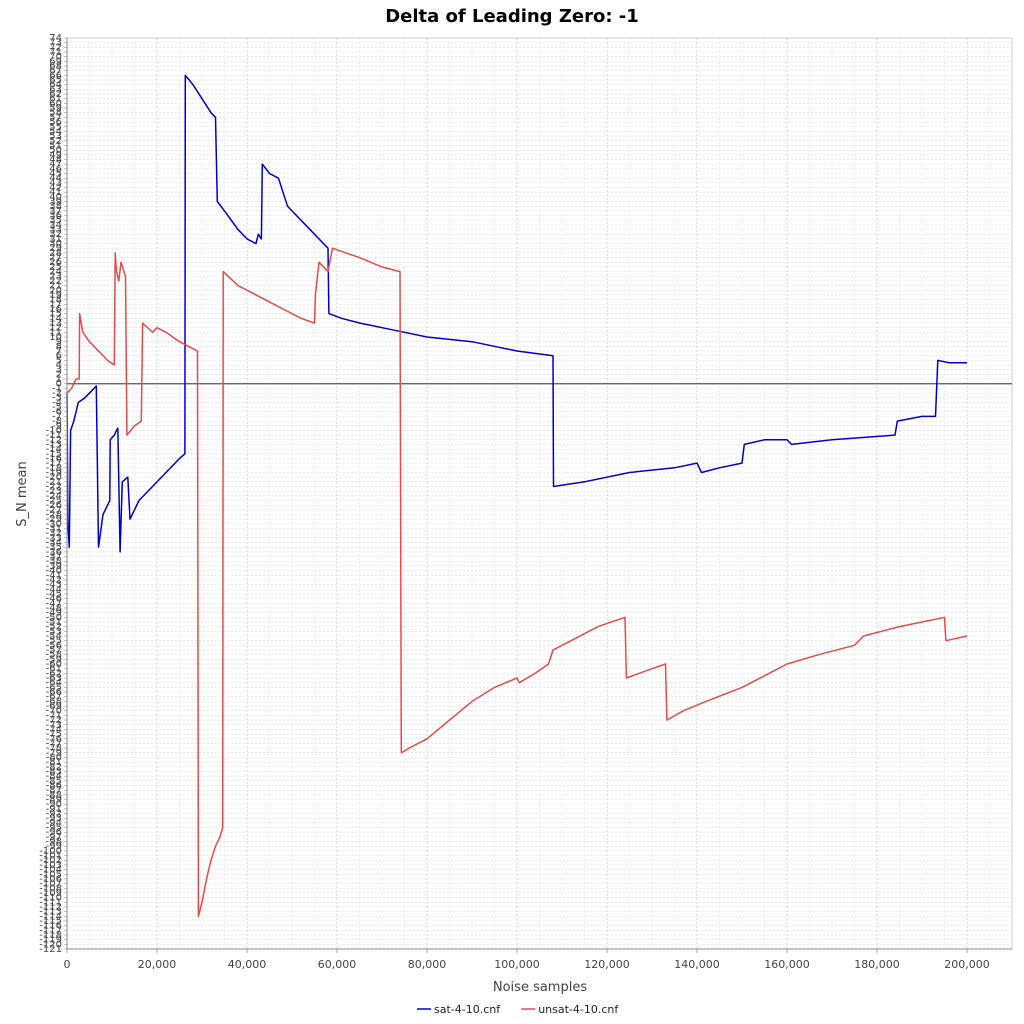 Image resolution: width=1024 pixels, height=1024 pixels. I want to click on y-tick-label: 52, so click(55, 141).